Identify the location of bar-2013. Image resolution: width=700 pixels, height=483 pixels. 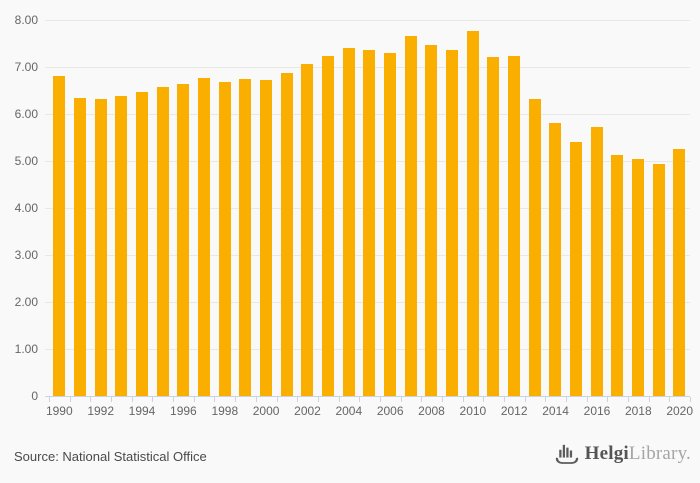
(534, 247).